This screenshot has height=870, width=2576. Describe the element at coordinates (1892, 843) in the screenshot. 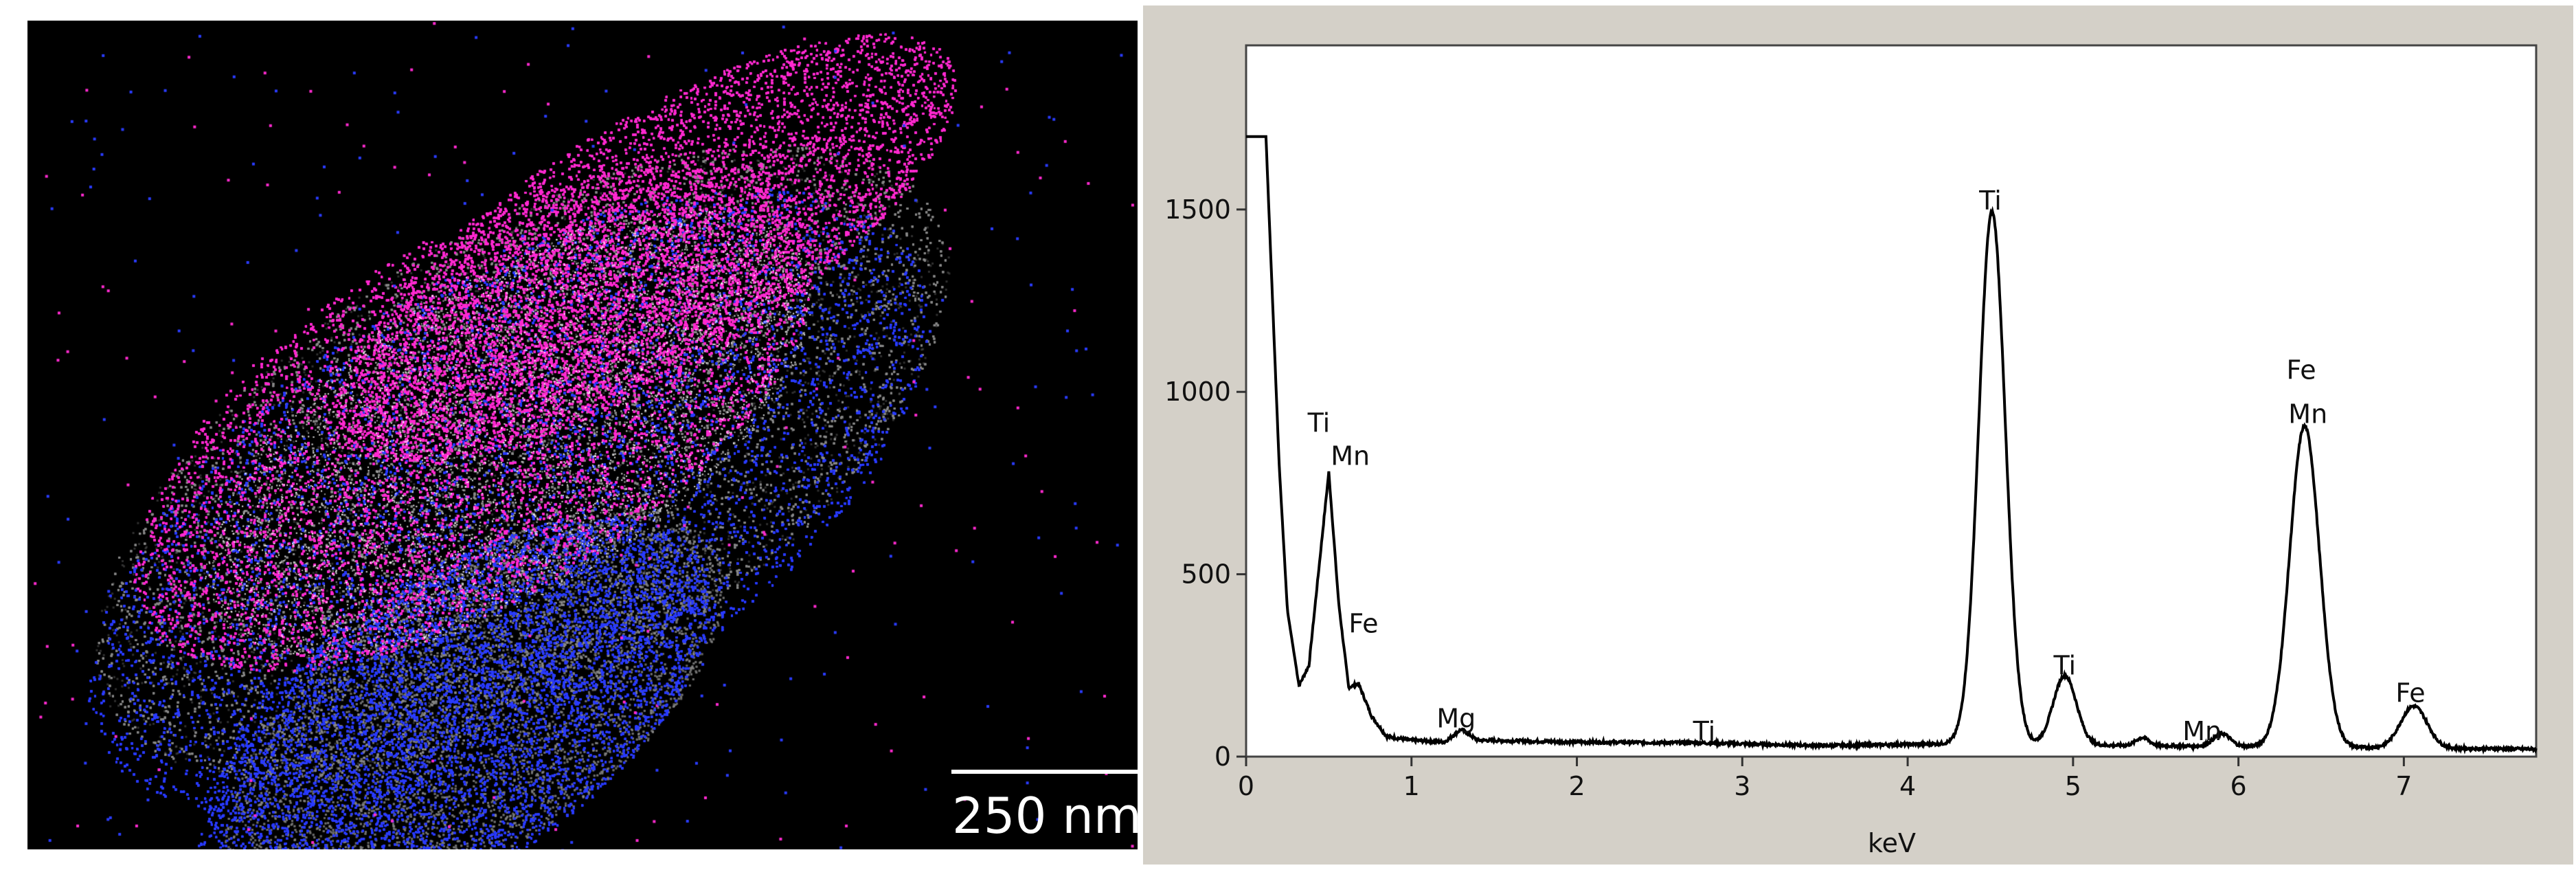

I see `x-axis-label: keV` at that location.